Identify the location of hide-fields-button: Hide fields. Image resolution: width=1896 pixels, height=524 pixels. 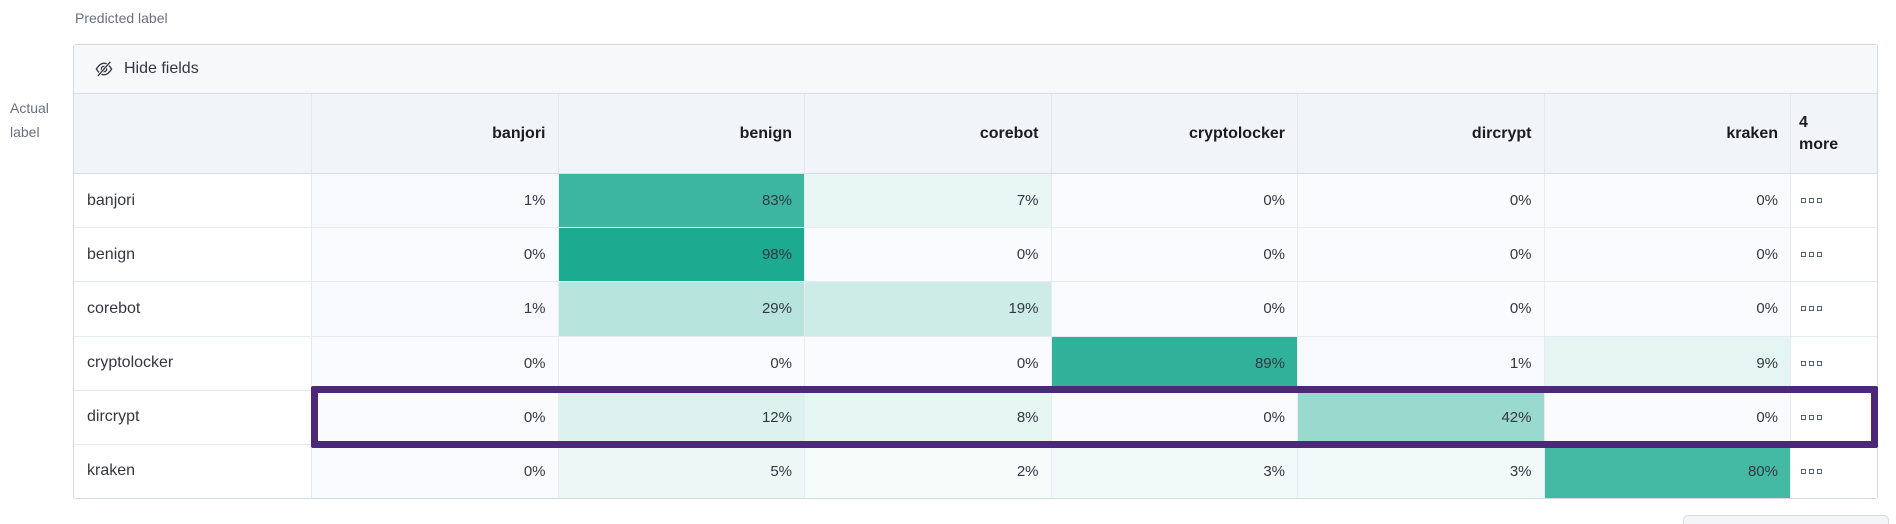
(147, 69).